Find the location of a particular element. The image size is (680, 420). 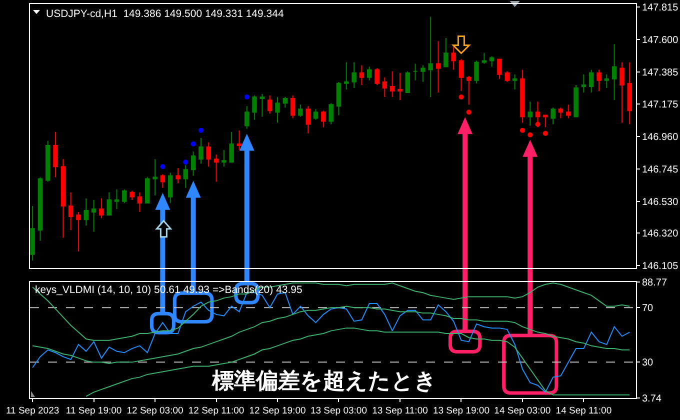

y-tick-label: 147.600 is located at coordinates (660, 40).